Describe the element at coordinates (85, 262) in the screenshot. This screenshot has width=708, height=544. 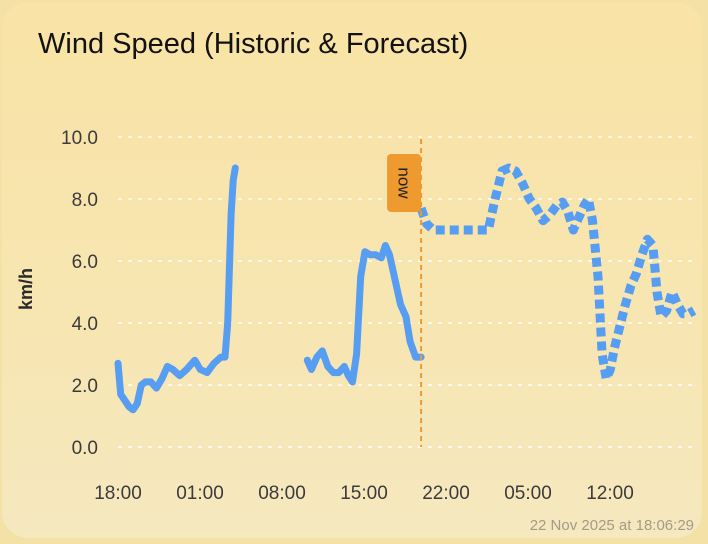
I see `y-tick-label: 6.0` at that location.